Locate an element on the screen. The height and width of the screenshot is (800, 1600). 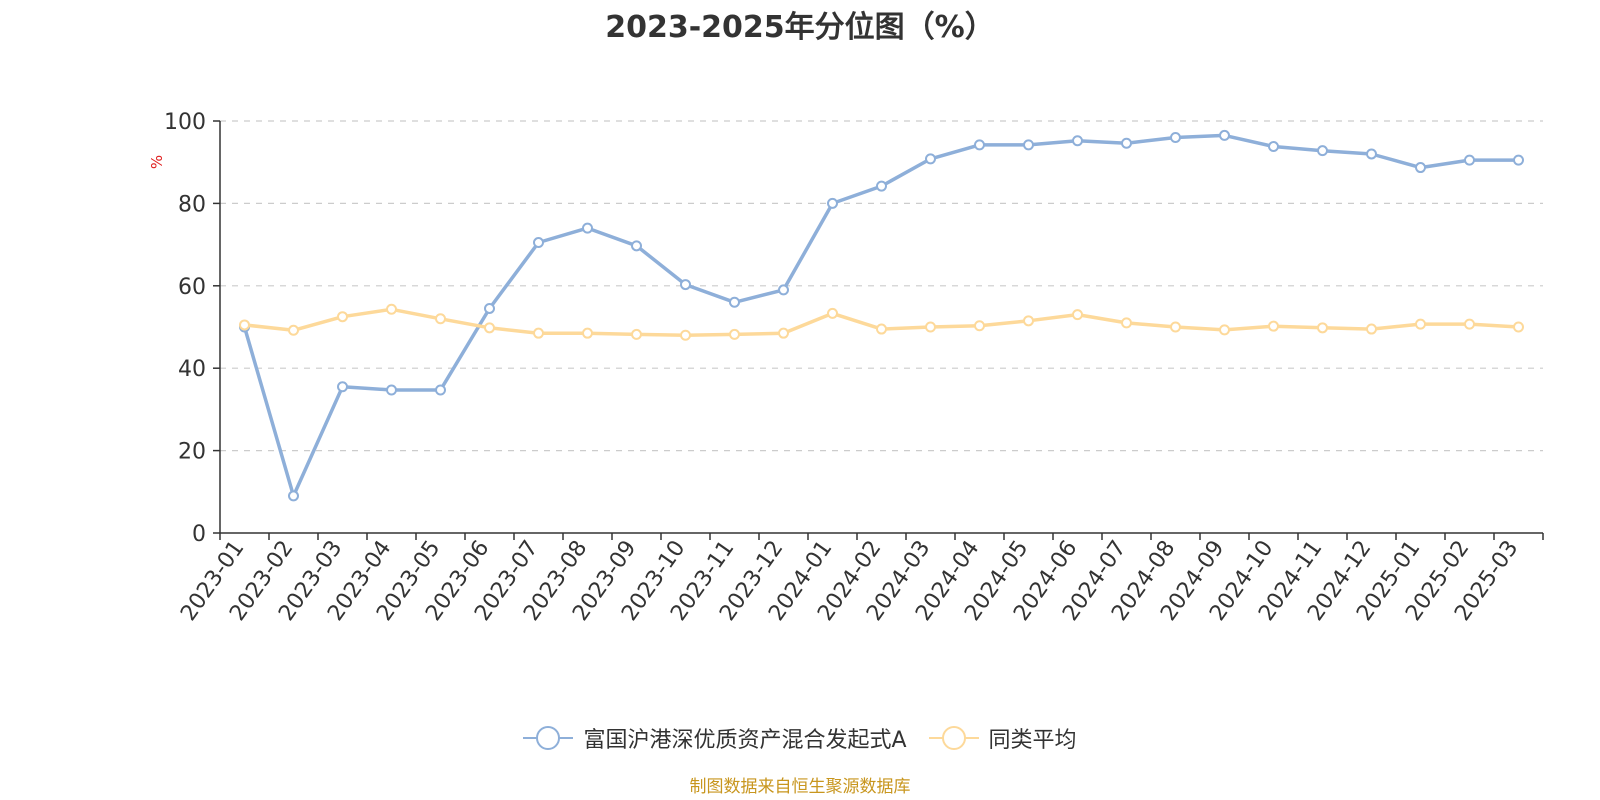
legend-label-fund: 富国沪港深优质资产混合发起式A is located at coordinates (745, 740).